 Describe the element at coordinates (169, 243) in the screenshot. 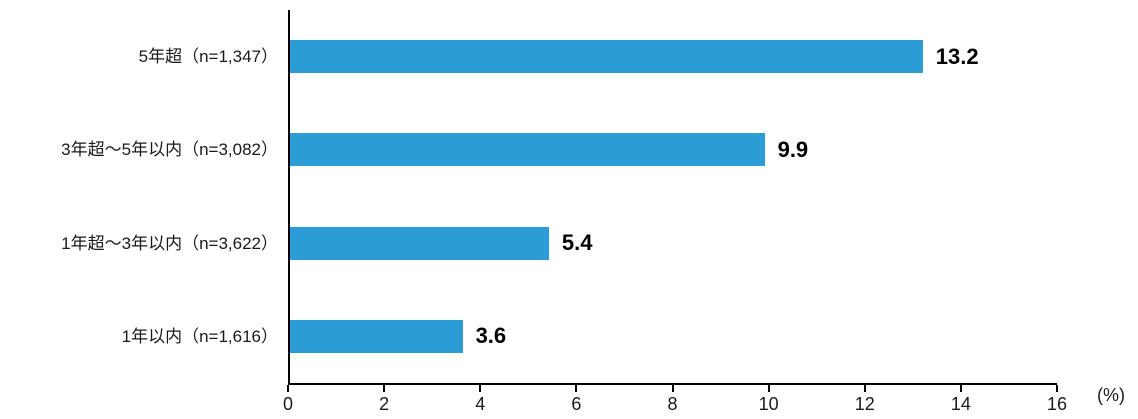

I see `category-label: 1年超～3年以内（n=3,622）` at that location.